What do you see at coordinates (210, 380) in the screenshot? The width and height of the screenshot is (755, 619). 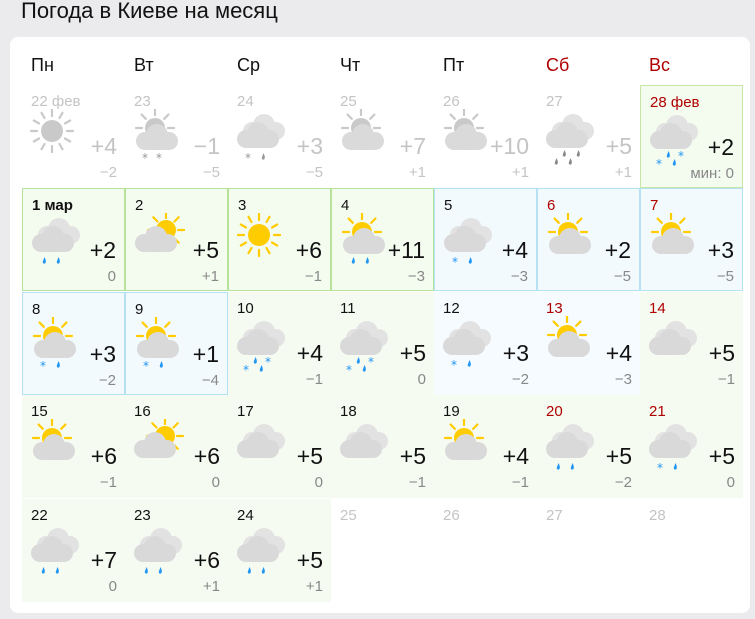 I see `min-temp: −4` at bounding box center [210, 380].